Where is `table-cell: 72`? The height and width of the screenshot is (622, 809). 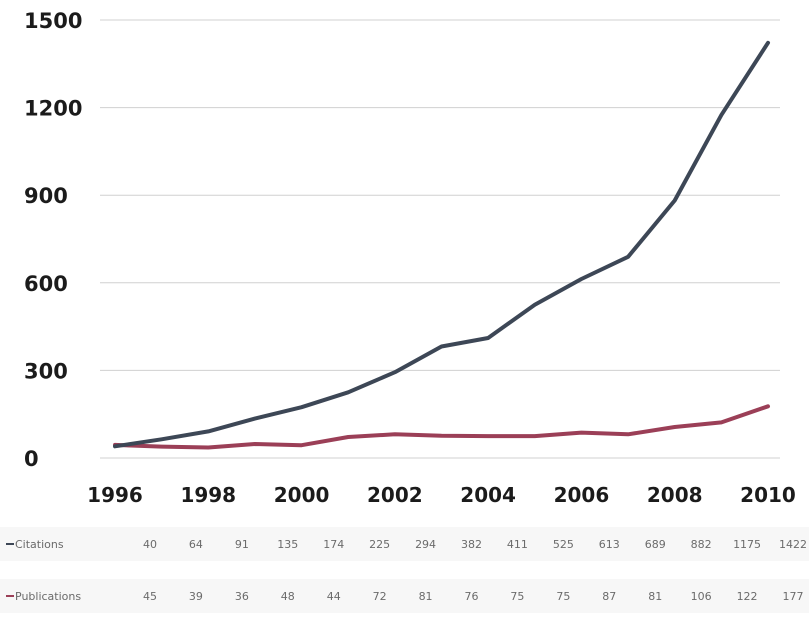
table-cell: 72 is located at coordinates (380, 596).